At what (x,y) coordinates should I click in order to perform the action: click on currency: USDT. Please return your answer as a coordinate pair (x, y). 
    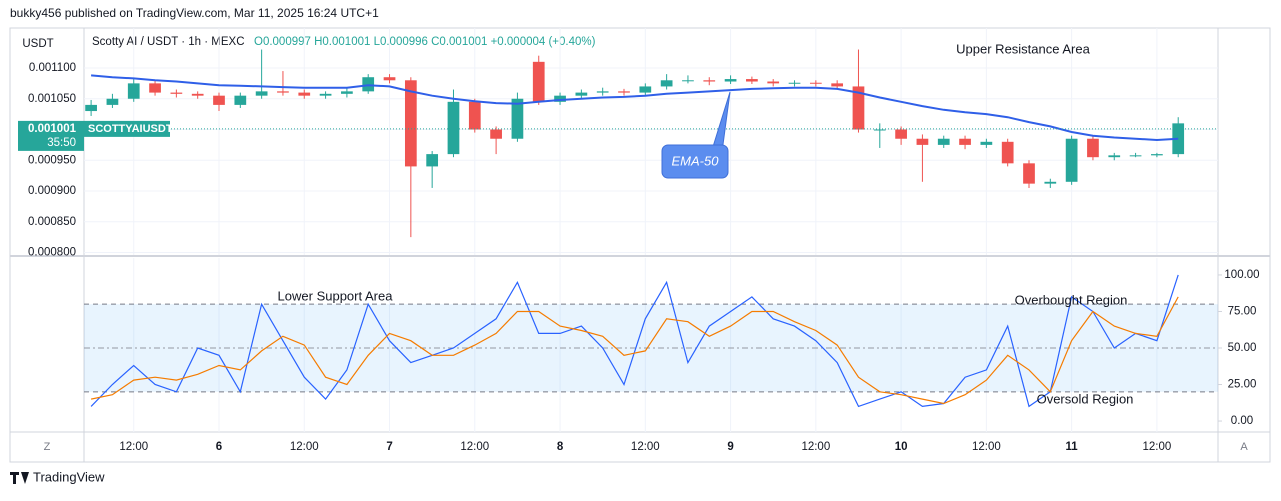
    Looking at the image, I should click on (37, 44).